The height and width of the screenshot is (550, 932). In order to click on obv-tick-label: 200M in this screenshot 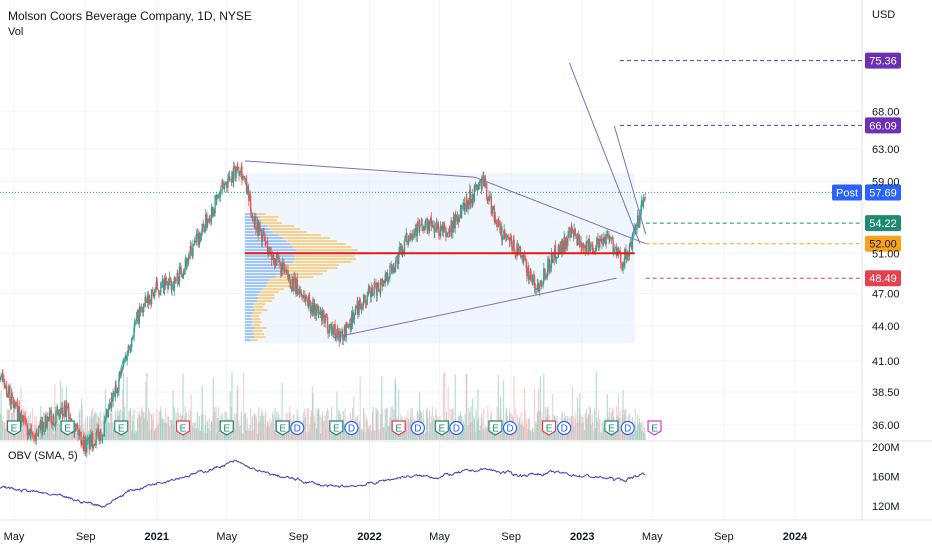, I will do `click(886, 448)`.